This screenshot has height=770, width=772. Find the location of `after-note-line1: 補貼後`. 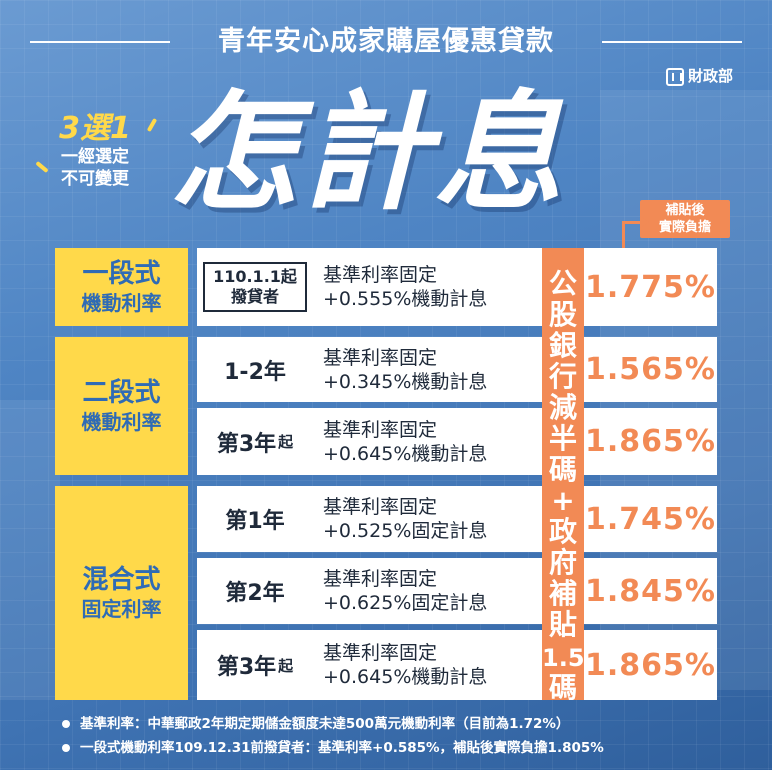

after-note-line1: 補貼後 is located at coordinates (685, 210).